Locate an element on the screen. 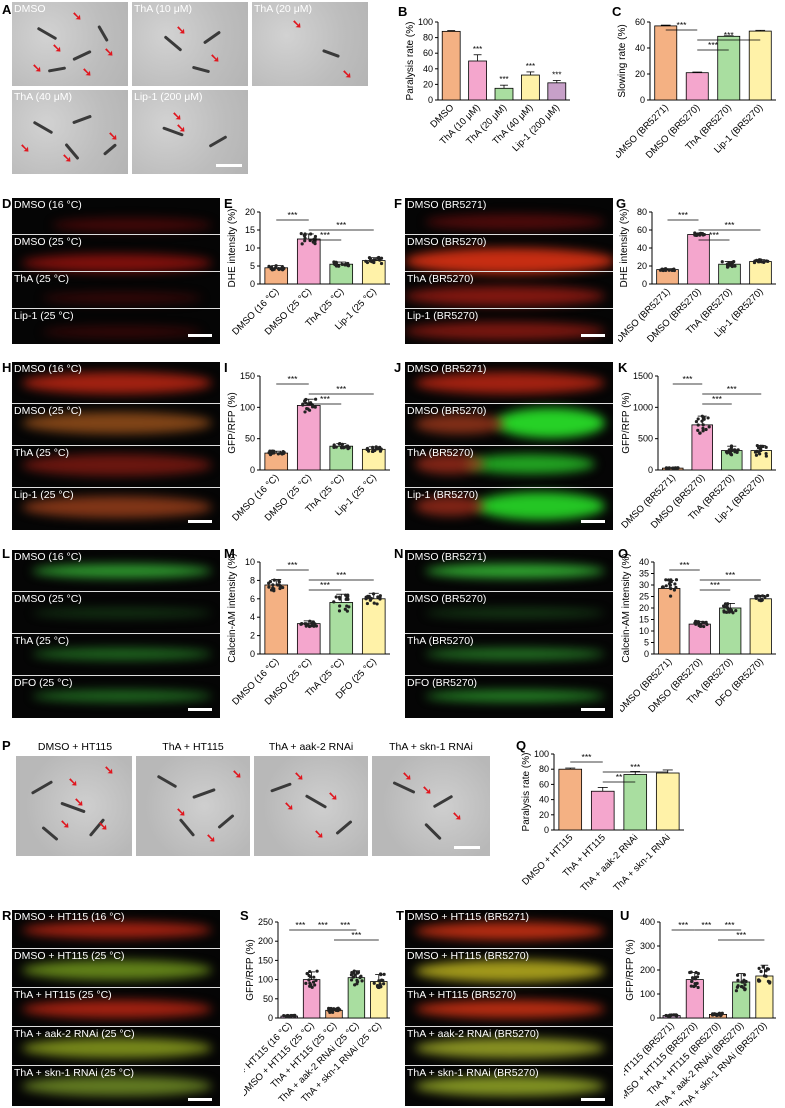  panel-label-d: D is located at coordinates (7, 203).